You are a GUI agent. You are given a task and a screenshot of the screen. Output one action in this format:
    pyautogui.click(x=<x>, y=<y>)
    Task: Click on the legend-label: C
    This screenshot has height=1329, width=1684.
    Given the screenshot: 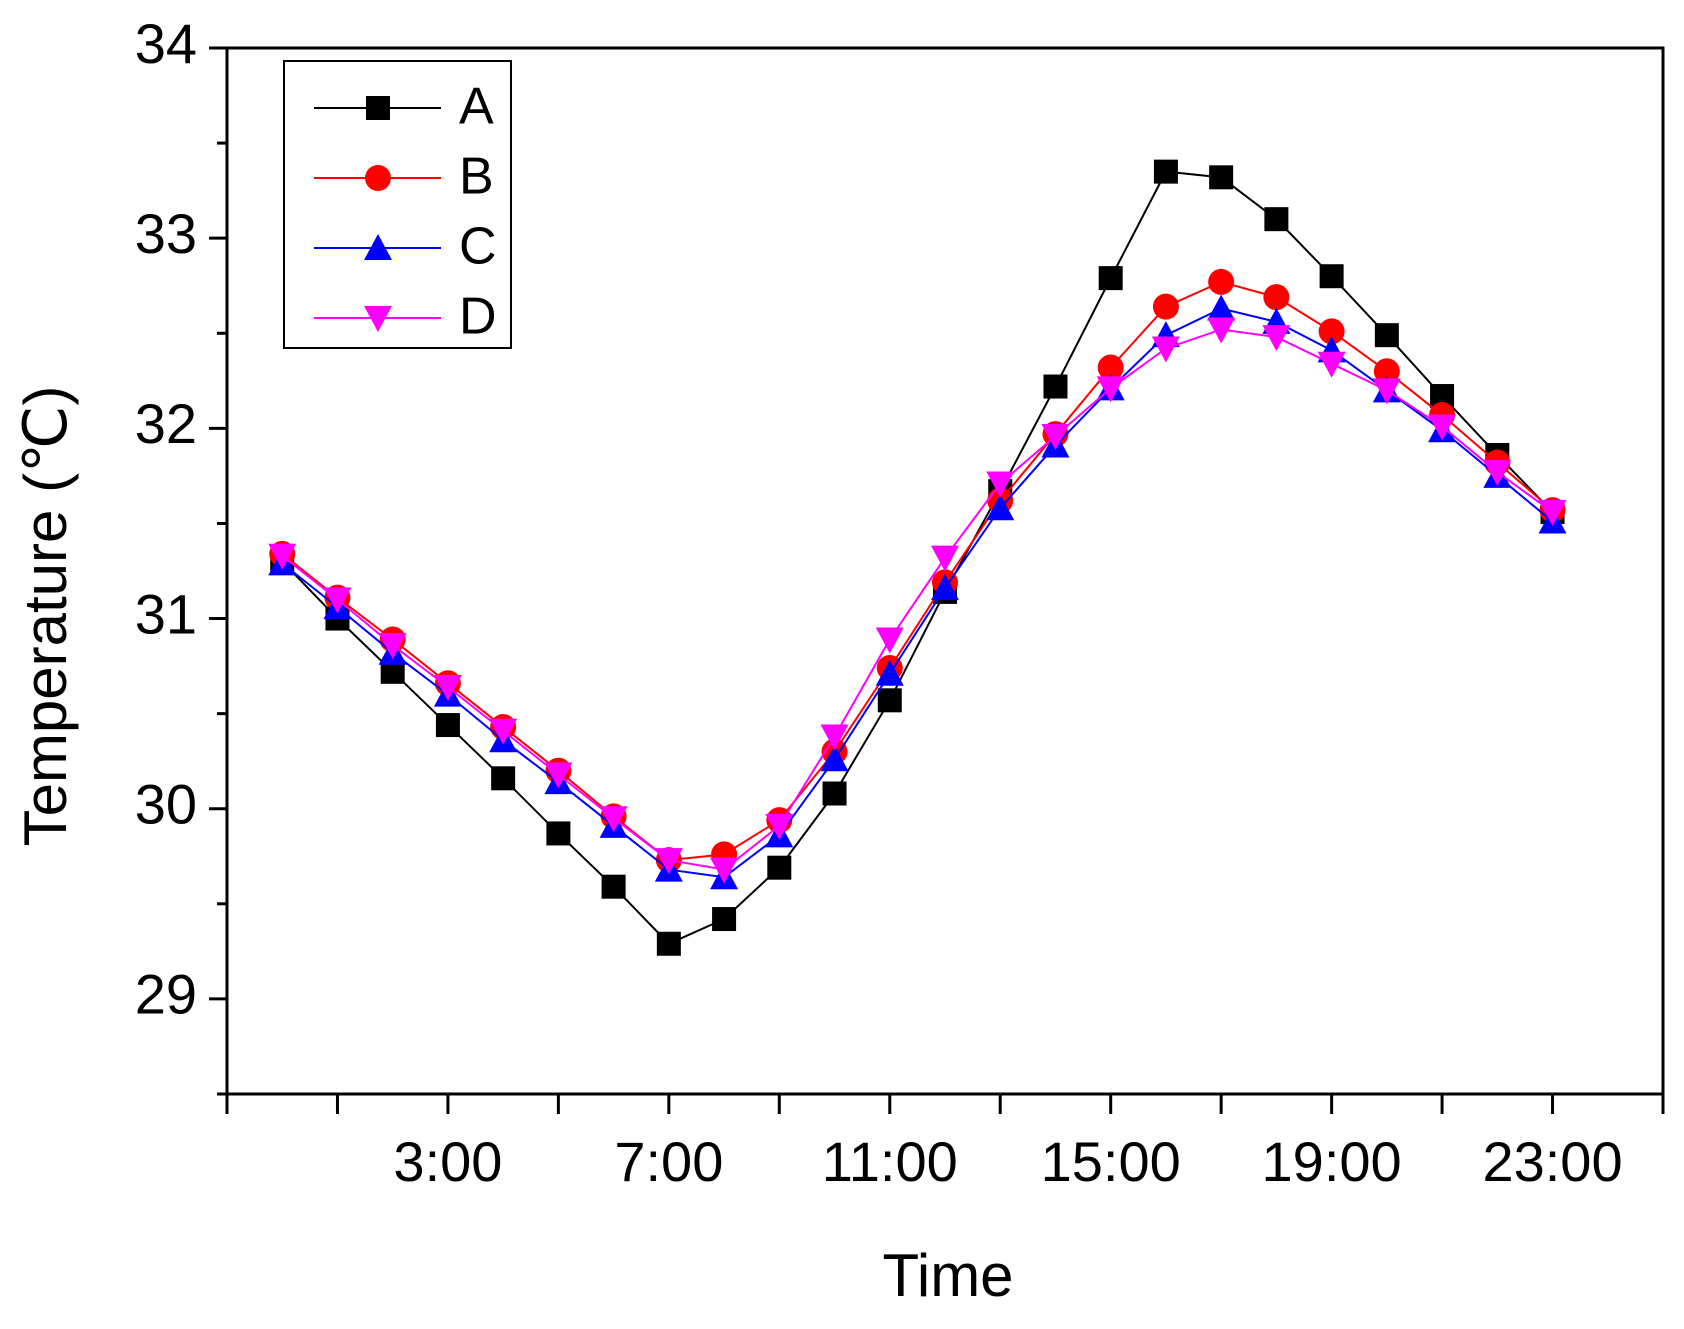 What is the action you would take?
    pyautogui.click(x=478, y=247)
    